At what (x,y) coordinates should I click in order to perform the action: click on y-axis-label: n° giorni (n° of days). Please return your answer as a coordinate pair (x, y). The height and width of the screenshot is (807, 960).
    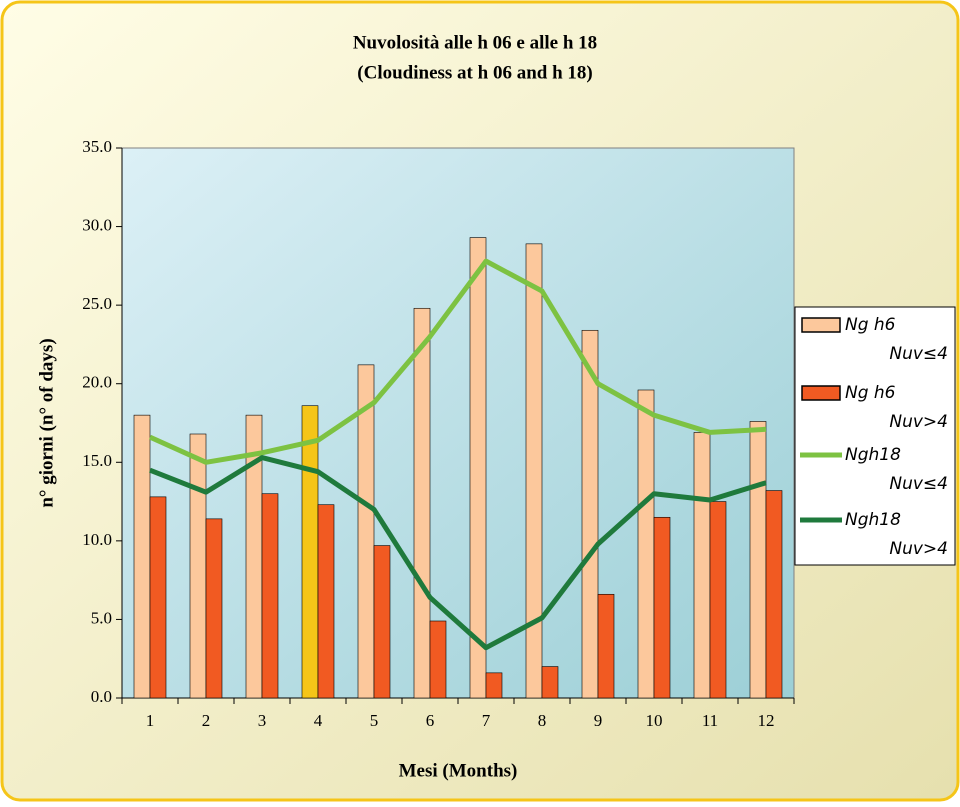
    Looking at the image, I should click on (46, 422).